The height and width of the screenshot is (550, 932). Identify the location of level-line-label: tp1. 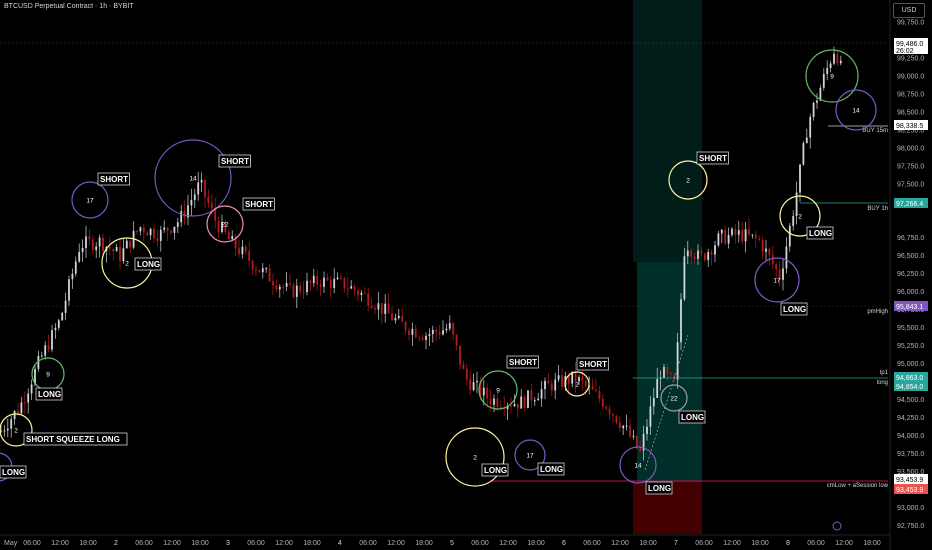
(884, 373).